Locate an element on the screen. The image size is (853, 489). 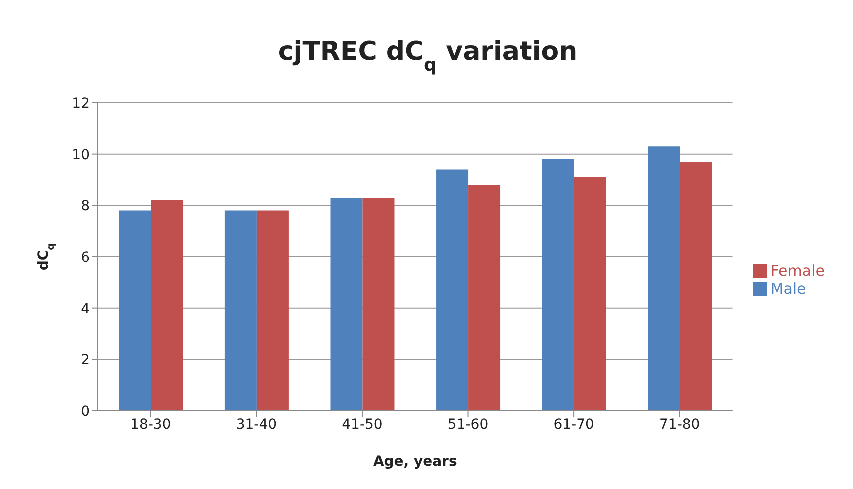
x-tick-label: 31-40 is located at coordinates (257, 424).